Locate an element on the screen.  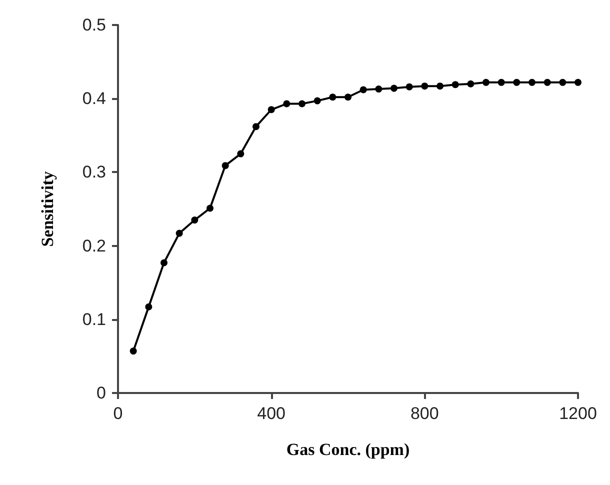
x-tick-label: 800 is located at coordinates (424, 413).